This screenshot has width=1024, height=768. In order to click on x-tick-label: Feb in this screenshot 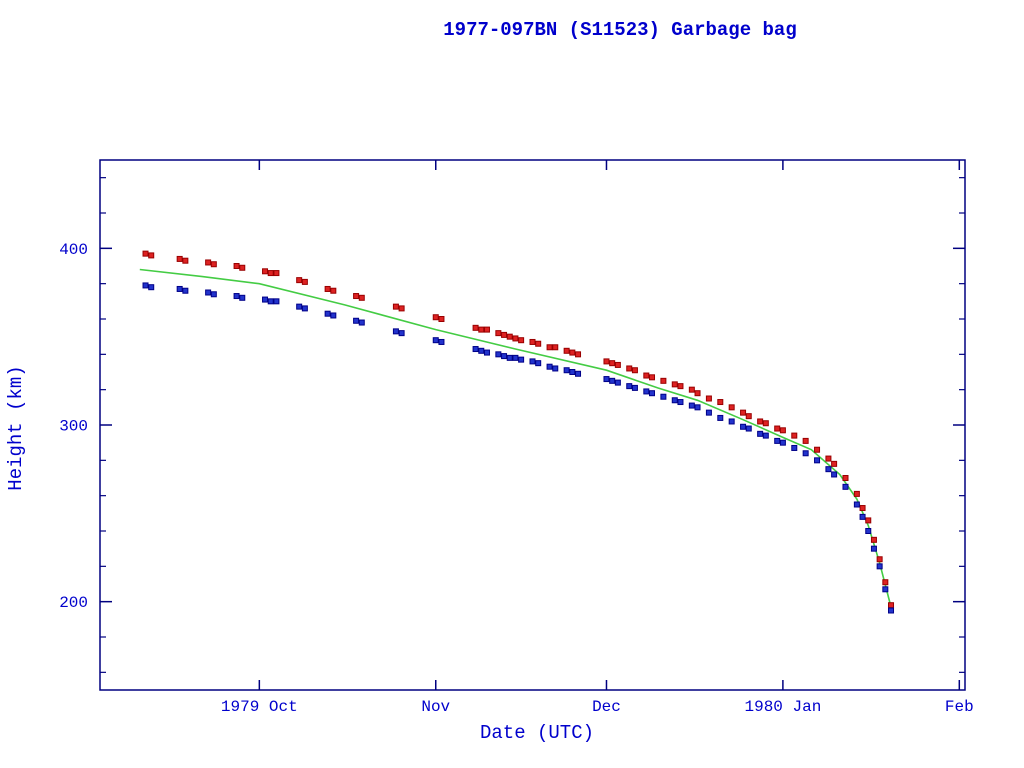, I will do `click(959, 707)`.